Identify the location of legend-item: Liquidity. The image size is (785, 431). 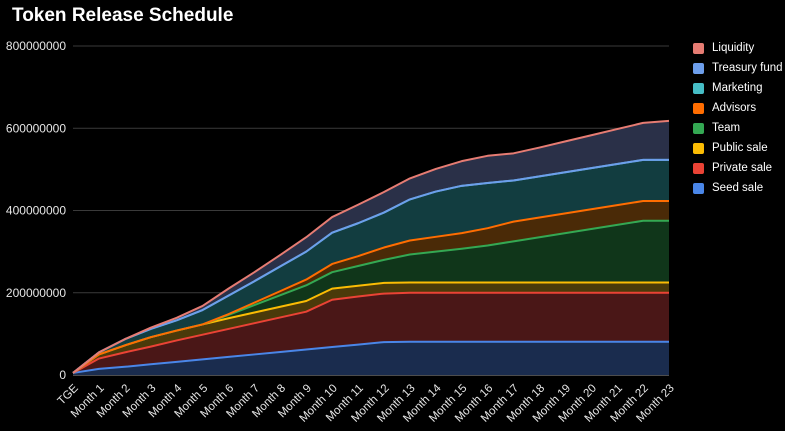
(738, 48).